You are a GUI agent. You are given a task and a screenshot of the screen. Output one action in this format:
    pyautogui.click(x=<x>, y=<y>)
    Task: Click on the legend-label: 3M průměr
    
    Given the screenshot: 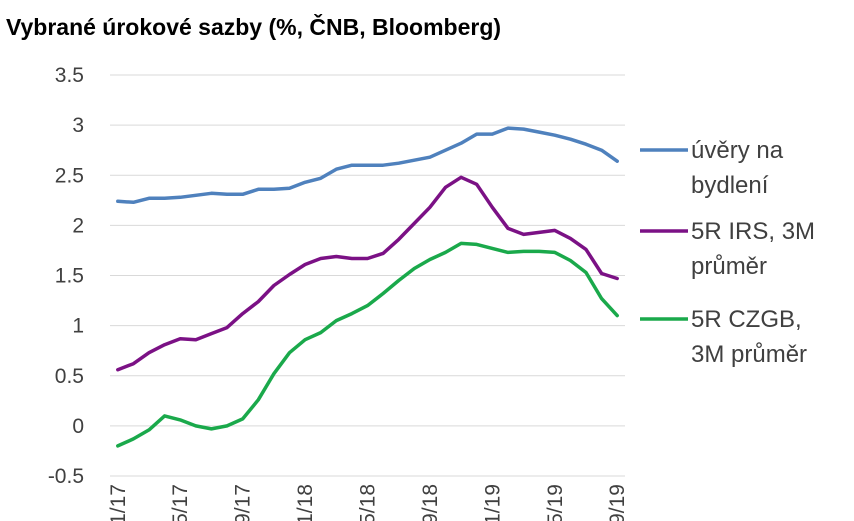 What is the action you would take?
    pyautogui.click(x=749, y=354)
    